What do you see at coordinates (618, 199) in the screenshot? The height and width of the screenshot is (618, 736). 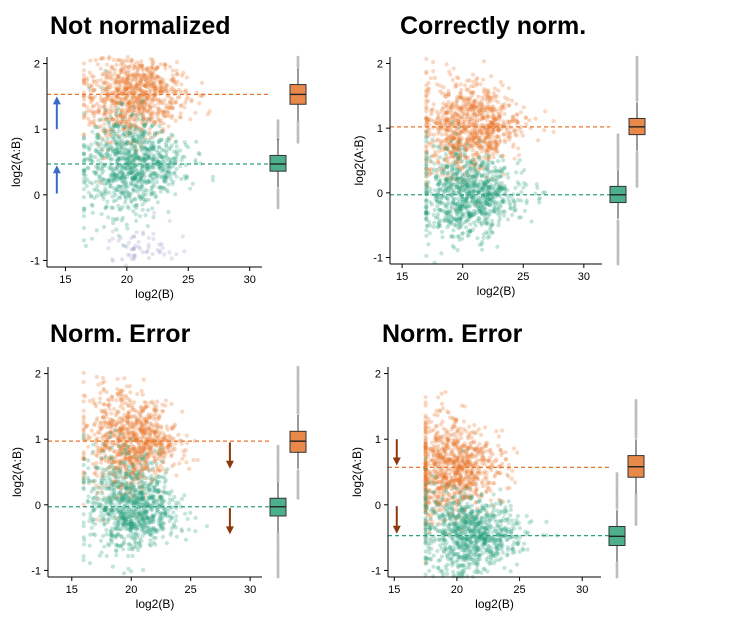 I see `boxplot-green` at bounding box center [618, 199].